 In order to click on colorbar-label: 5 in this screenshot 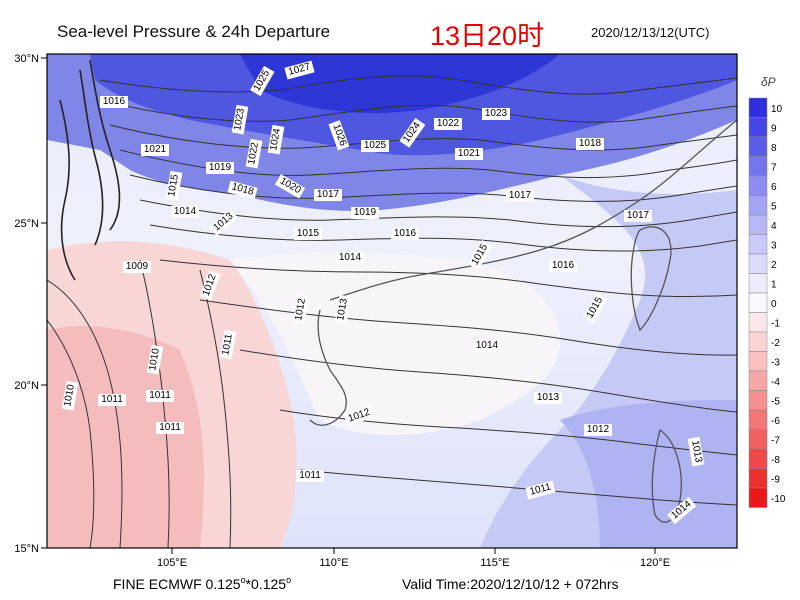, I will do `click(774, 206)`.